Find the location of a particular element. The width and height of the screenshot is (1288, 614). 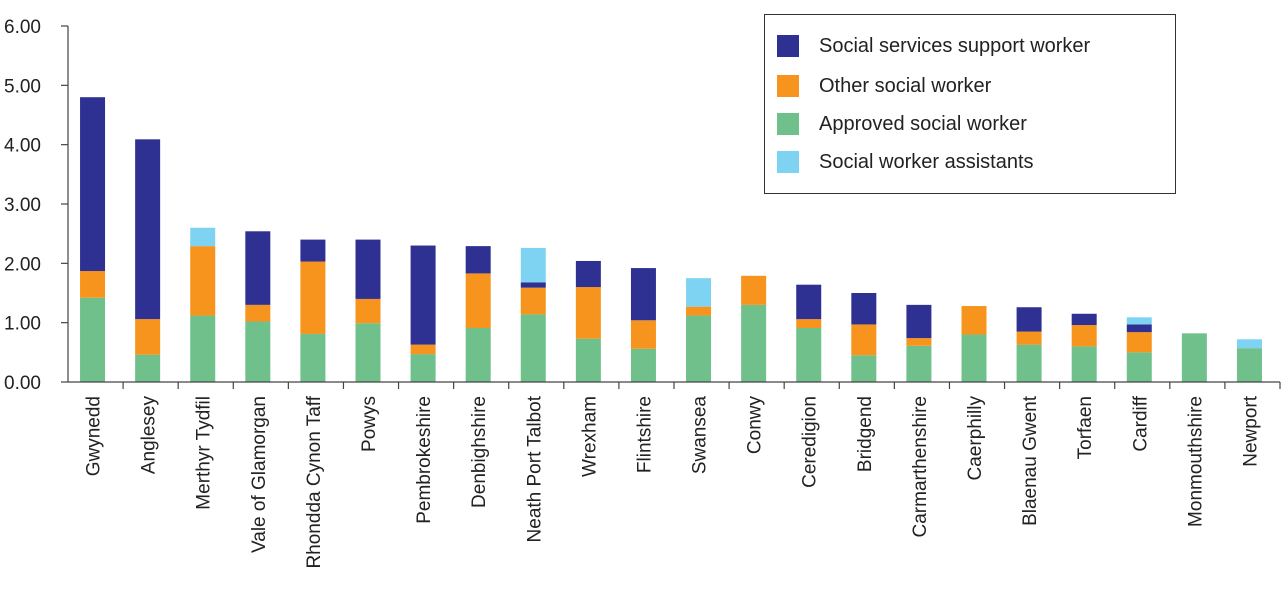

x-category-label: Ceredigion is located at coordinates (810, 442).